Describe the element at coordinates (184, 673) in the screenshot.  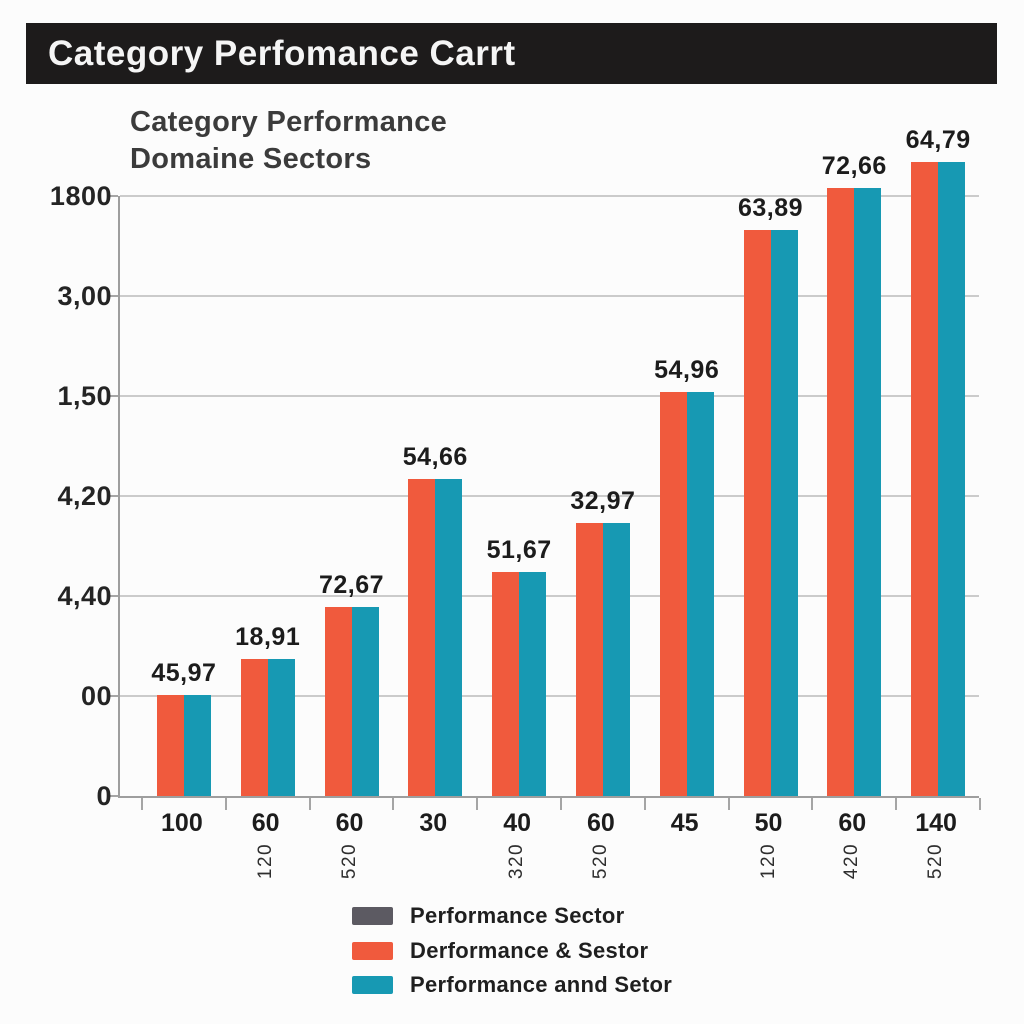
I see `bar-value-label: 45,97` at that location.